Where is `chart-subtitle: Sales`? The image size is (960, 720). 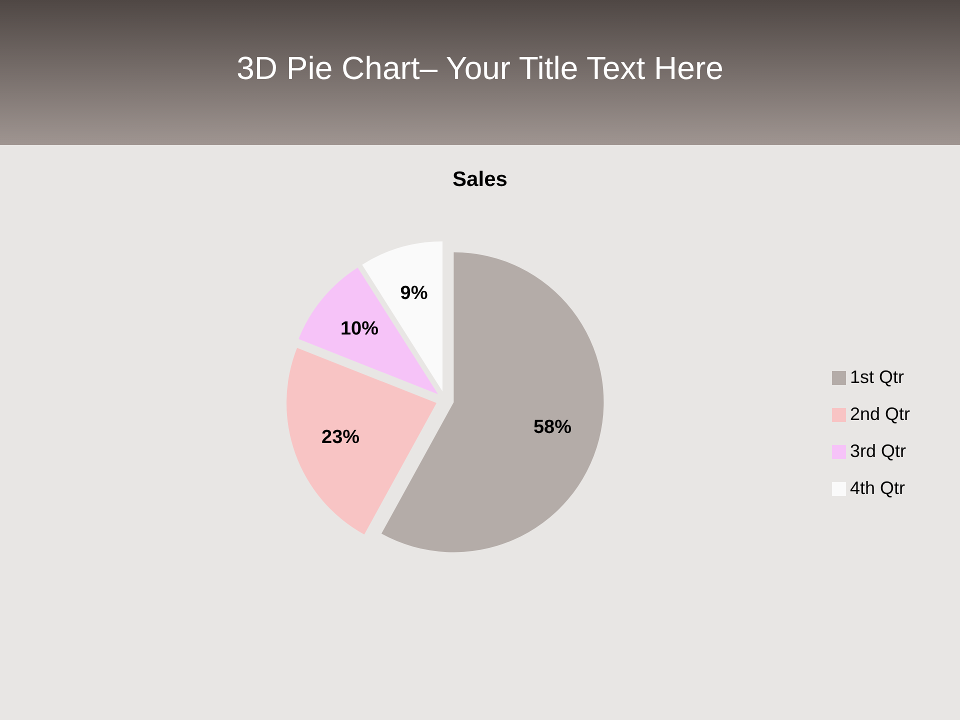 chart-subtitle: Sales is located at coordinates (480, 180).